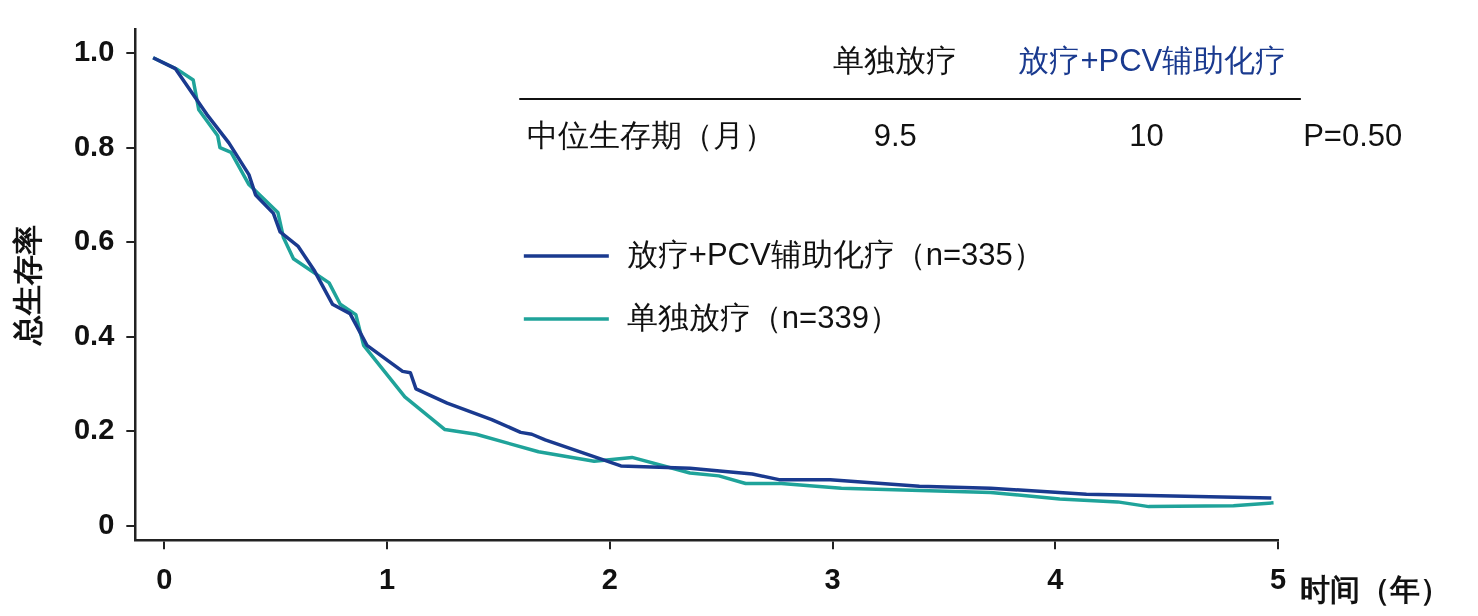 The width and height of the screenshot is (1478, 616). Describe the element at coordinates (387, 578) in the screenshot. I see `x-tick-label: 1` at that location.